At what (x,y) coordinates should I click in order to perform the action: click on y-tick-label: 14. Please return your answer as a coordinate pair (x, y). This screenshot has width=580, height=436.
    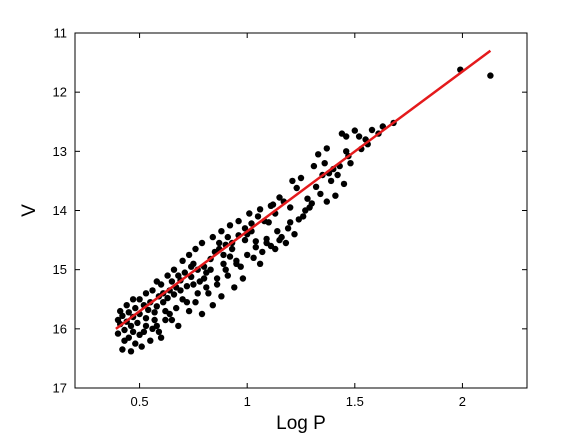
    Looking at the image, I should click on (60, 210).